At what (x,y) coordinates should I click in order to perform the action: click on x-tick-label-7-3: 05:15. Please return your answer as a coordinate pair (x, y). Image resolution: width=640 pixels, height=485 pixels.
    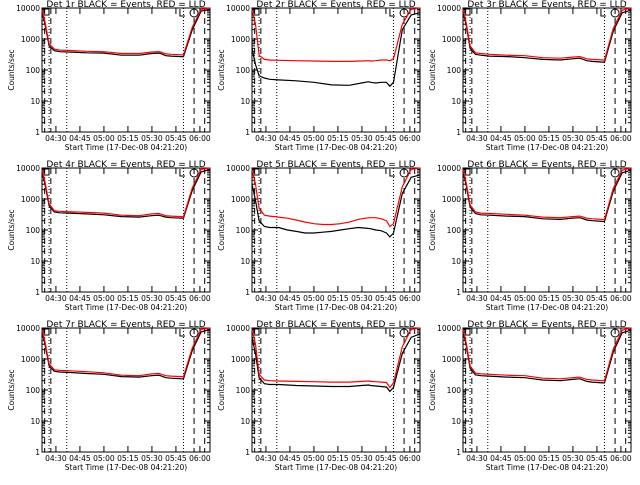
    Looking at the image, I should click on (128, 458).